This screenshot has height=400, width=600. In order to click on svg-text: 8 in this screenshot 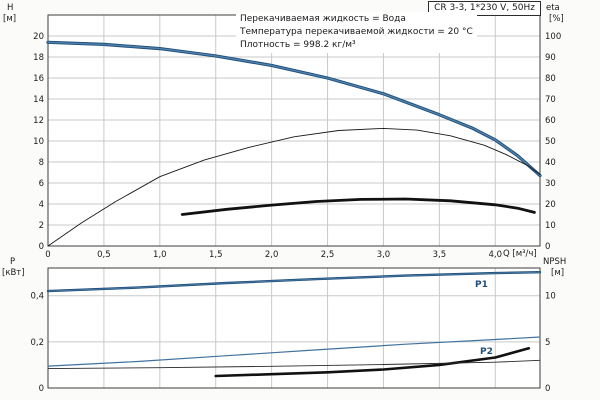, I will do `click(41, 163)`.